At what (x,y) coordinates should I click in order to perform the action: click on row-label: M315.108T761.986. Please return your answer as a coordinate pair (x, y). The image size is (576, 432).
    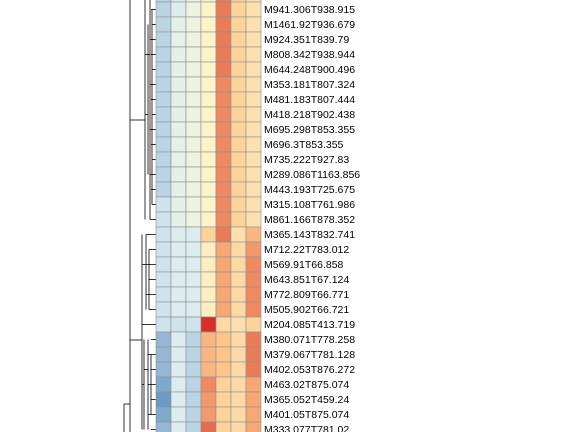
    Looking at the image, I should click on (309, 205).